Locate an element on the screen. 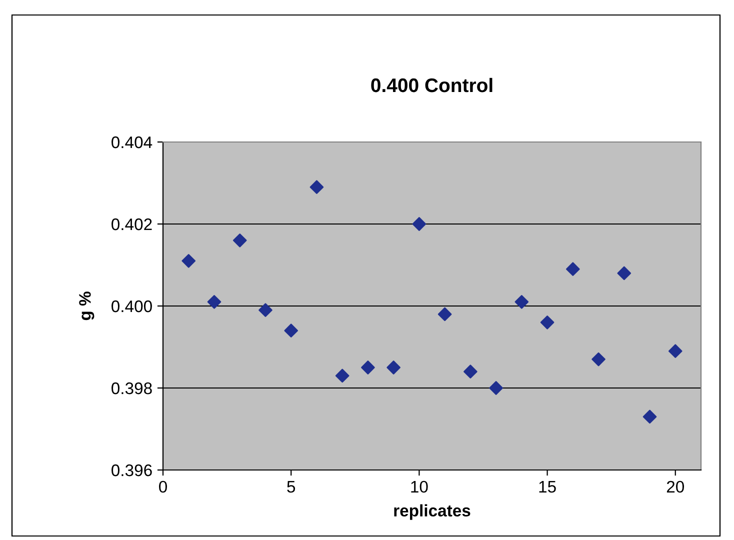  x-axis-title: replicates is located at coordinates (432, 512).